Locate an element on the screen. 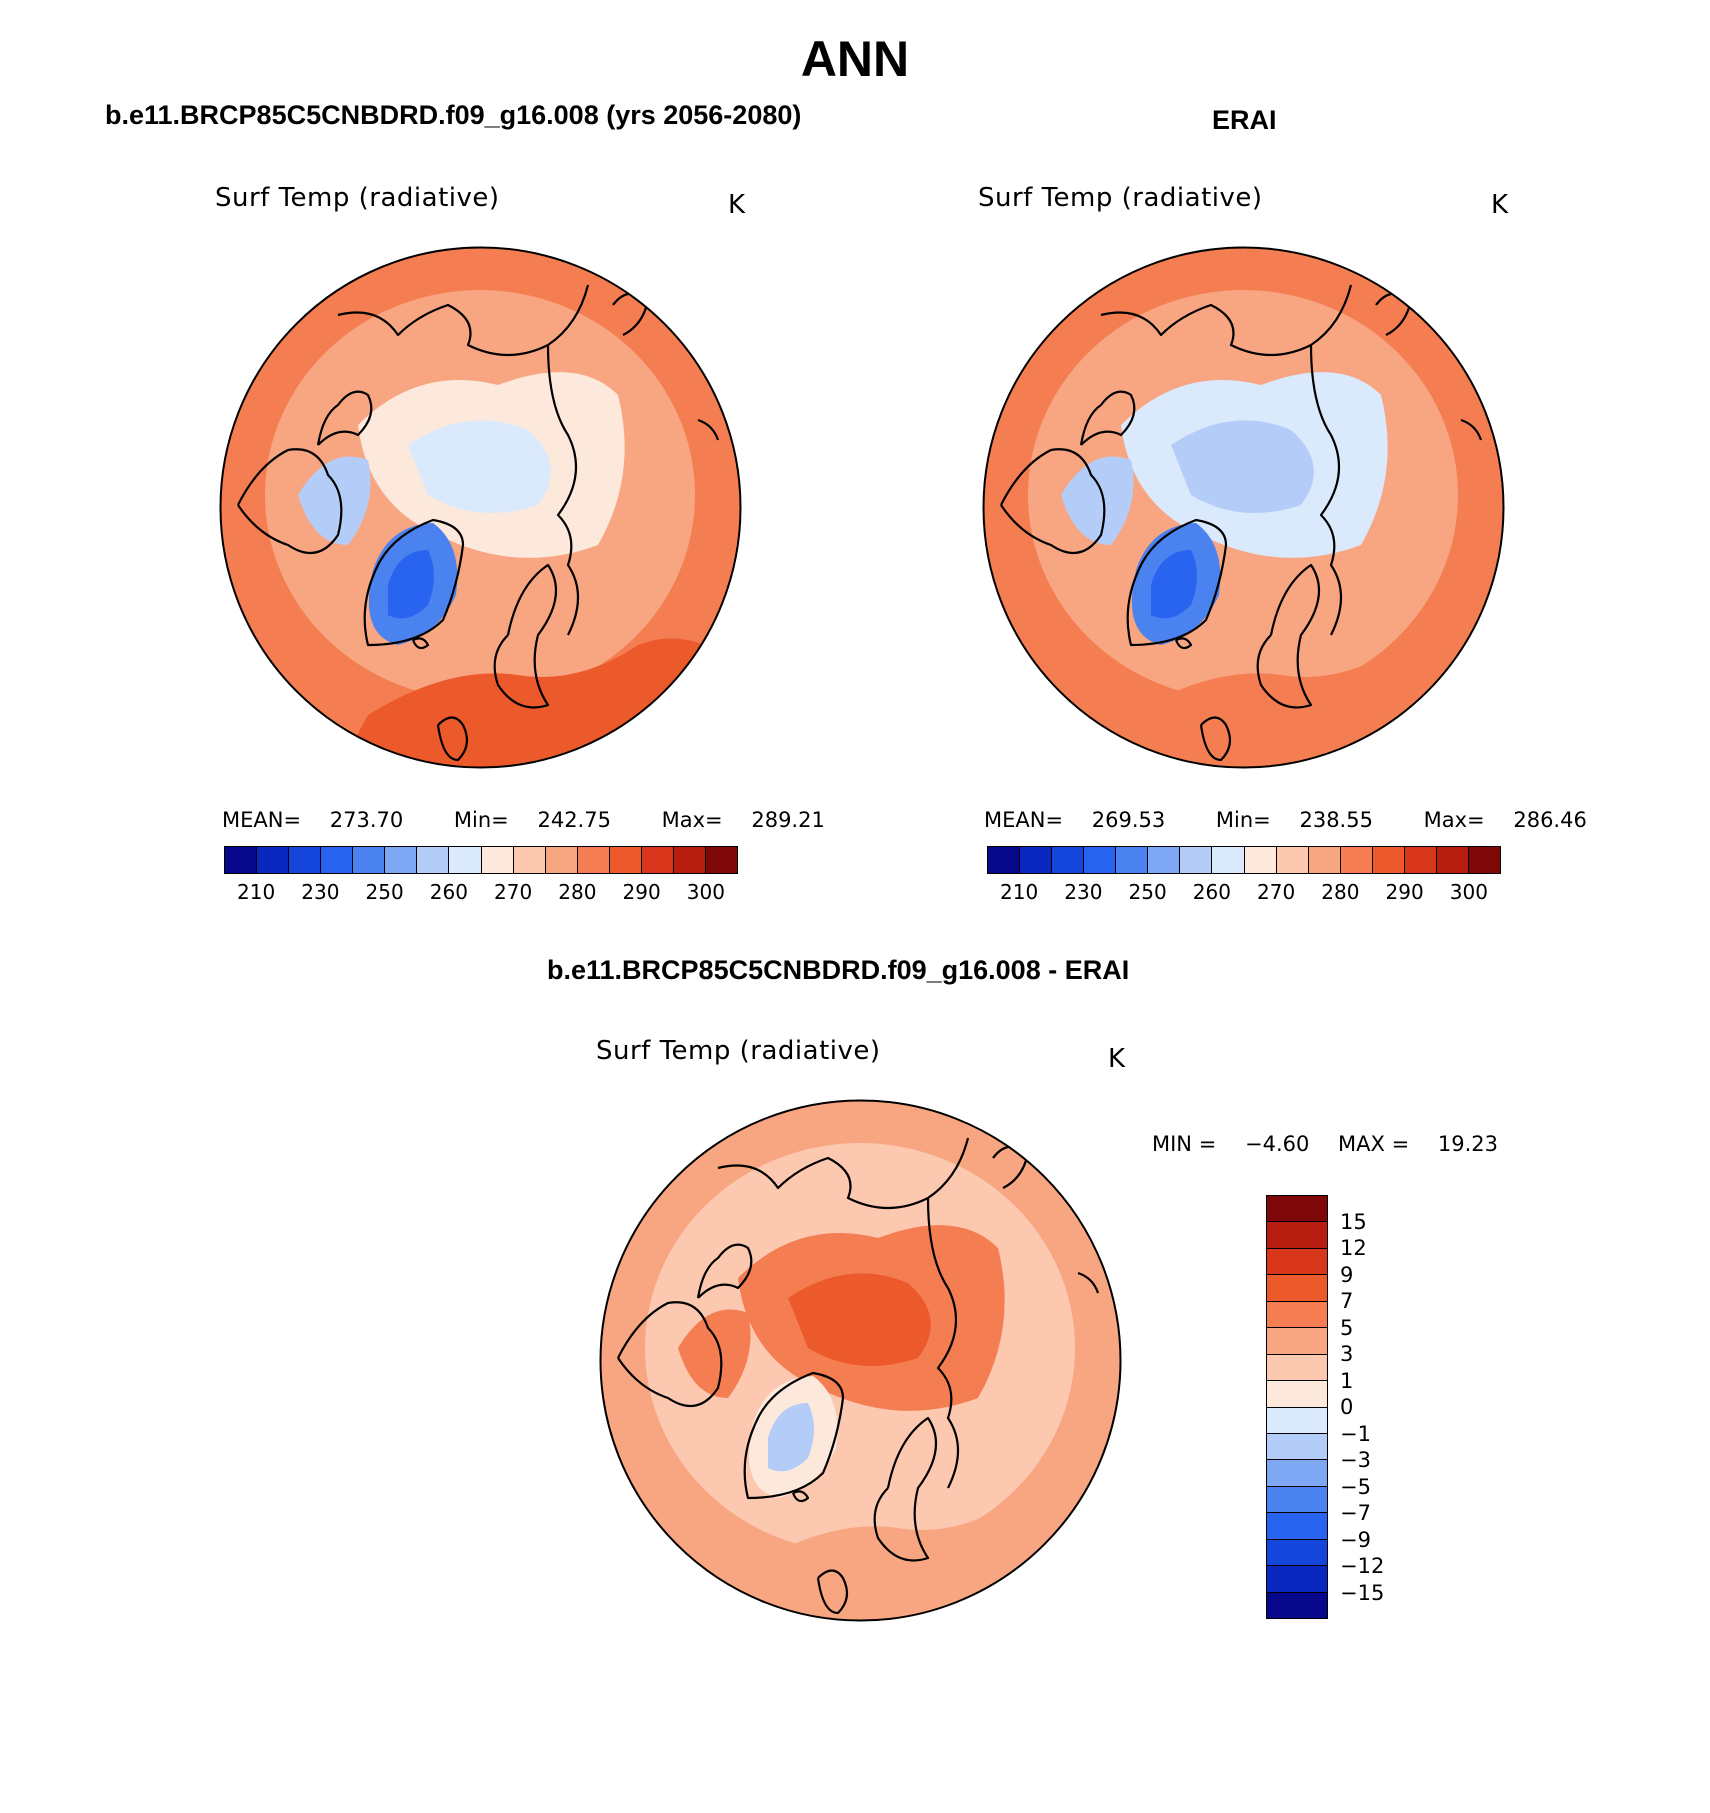 This screenshot has height=1813, width=1710. diff-colorbar-labels: 15 12 9 7 5 3 1 0 −1 −3 −5 −7 −9 −12 −15 is located at coordinates (1380, 1407).